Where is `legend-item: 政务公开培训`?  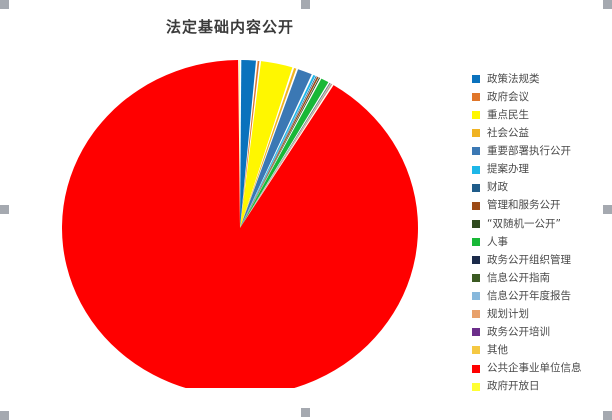 legend-item: 政务公开培训 is located at coordinates (542, 332).